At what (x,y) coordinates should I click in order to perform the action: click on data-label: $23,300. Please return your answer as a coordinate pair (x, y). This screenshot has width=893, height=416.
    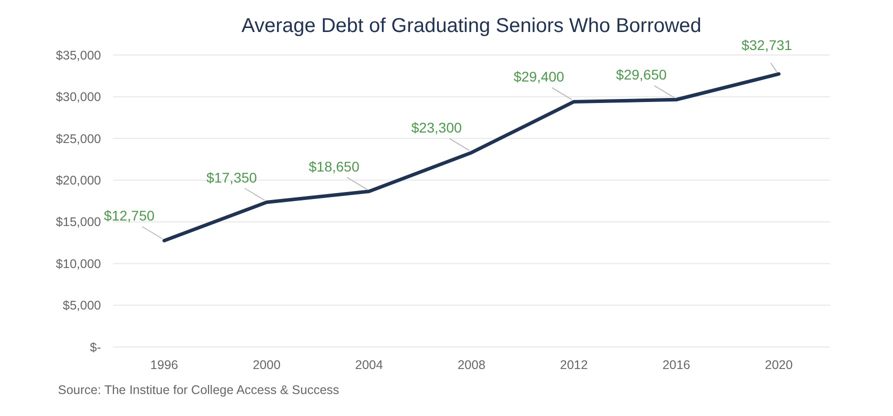
    Looking at the image, I should click on (436, 128).